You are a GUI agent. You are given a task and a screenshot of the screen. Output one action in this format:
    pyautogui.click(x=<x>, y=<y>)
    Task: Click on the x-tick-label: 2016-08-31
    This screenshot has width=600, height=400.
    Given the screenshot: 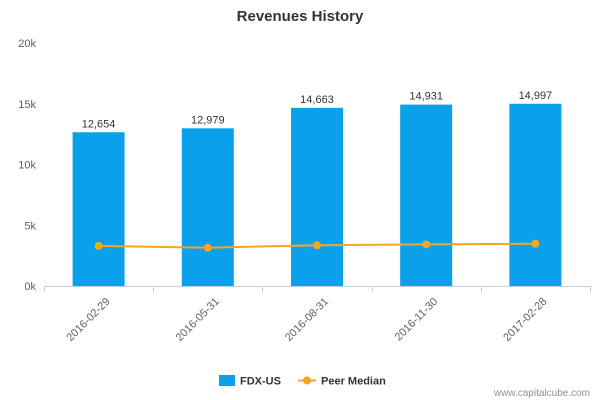 What is the action you would take?
    pyautogui.click(x=307, y=320)
    